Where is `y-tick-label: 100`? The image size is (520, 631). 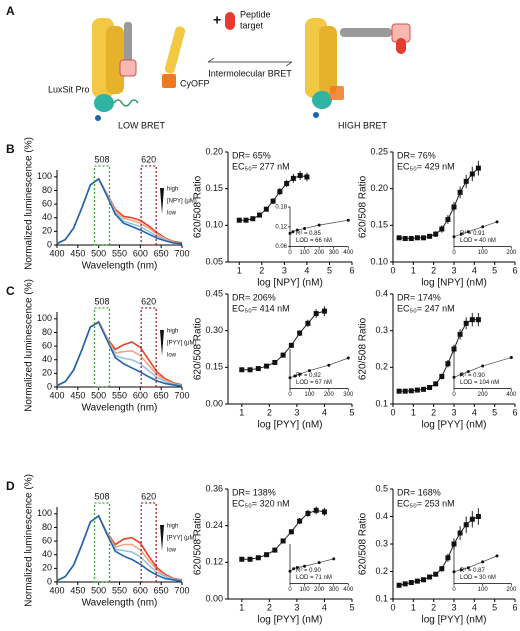
y-tick-label: 100 is located at coordinates (44, 318).